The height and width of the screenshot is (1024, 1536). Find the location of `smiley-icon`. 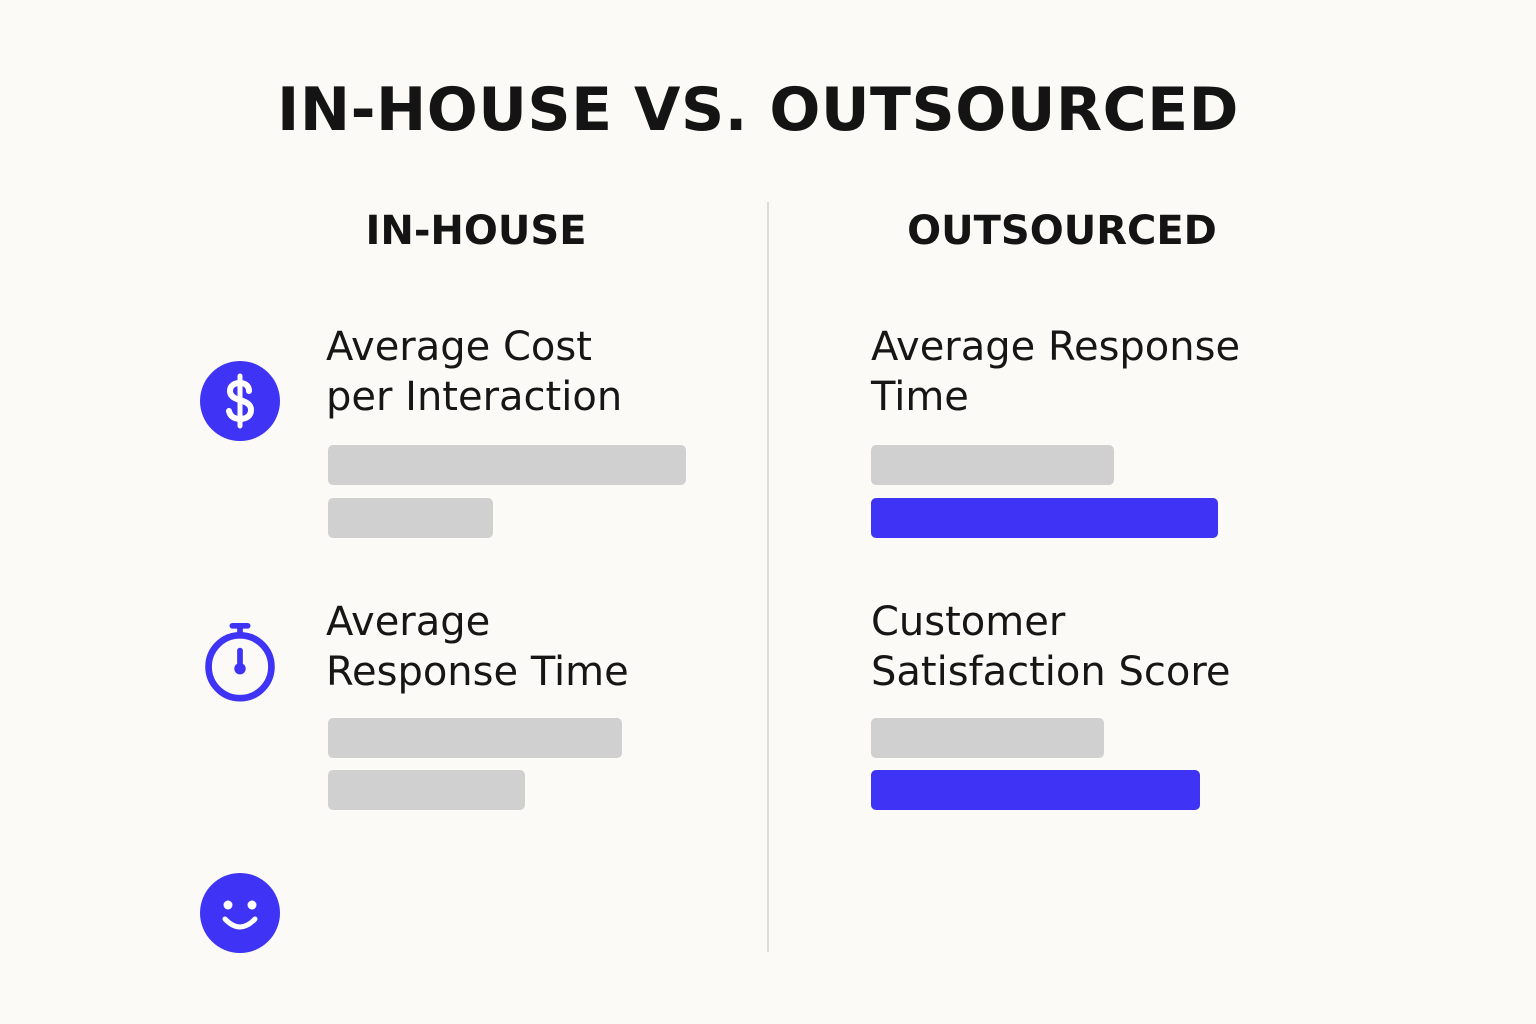

smiley-icon is located at coordinates (240, 913).